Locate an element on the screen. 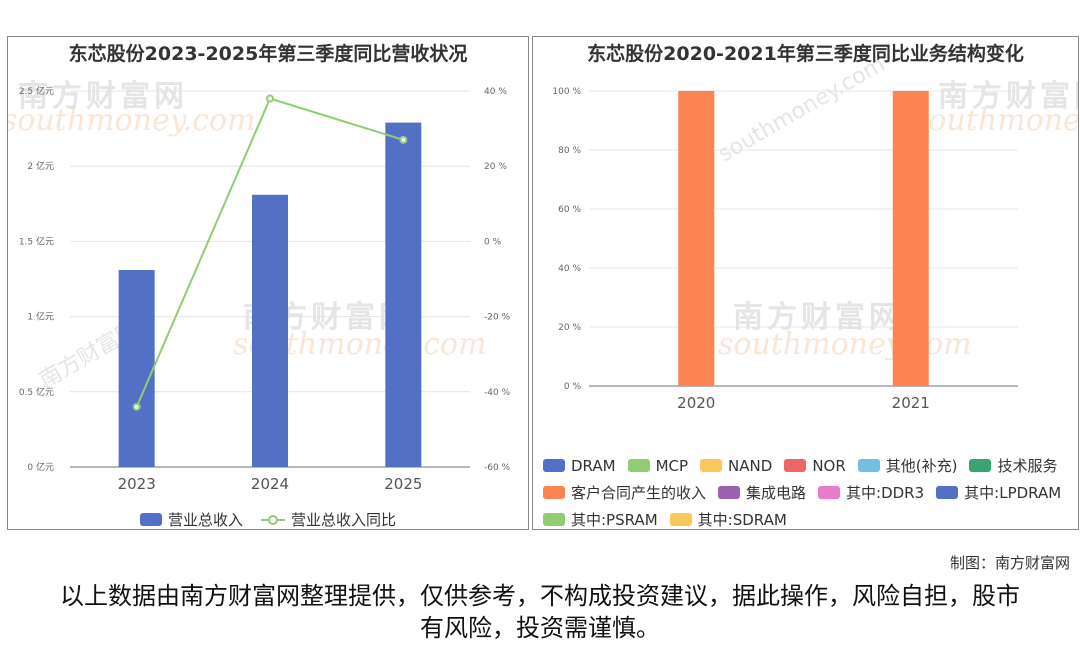 The width and height of the screenshot is (1080, 646). legend-item: 其他(补充) is located at coordinates (907, 465).